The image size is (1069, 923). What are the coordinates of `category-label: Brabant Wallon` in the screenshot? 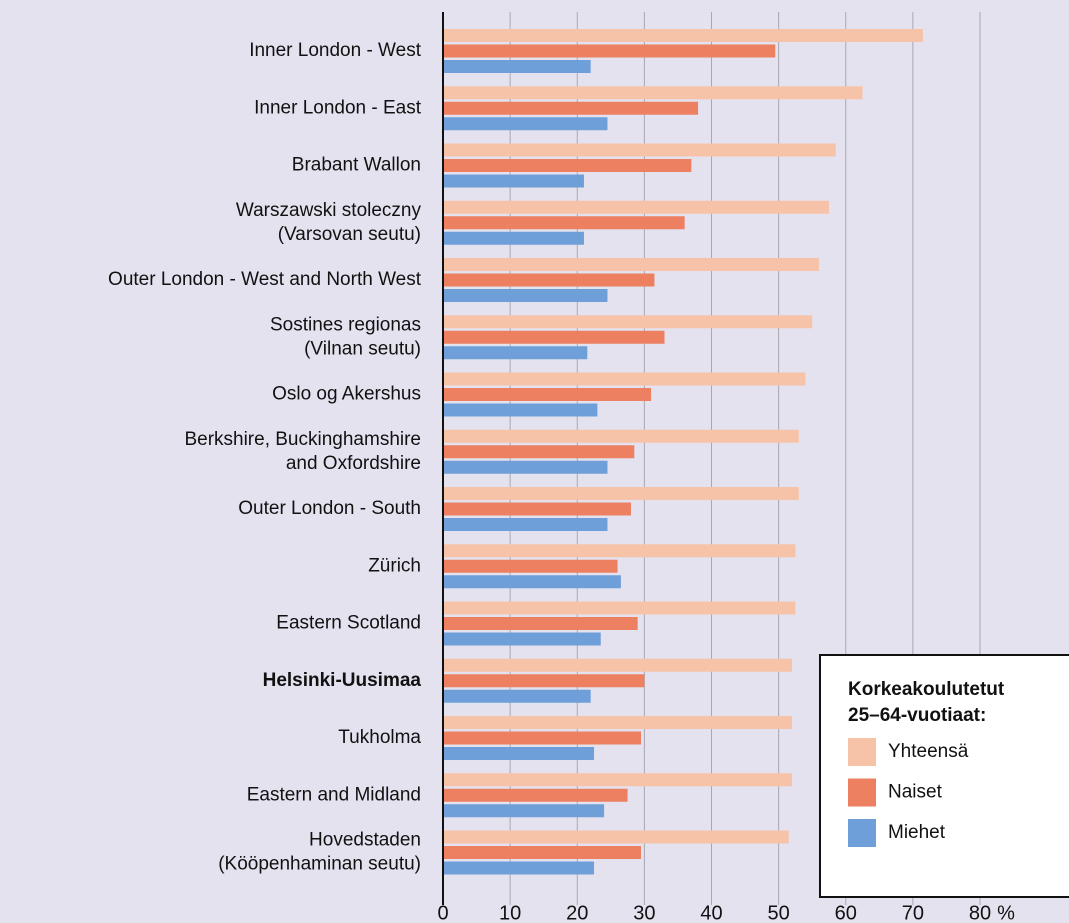 It's located at (356, 165).